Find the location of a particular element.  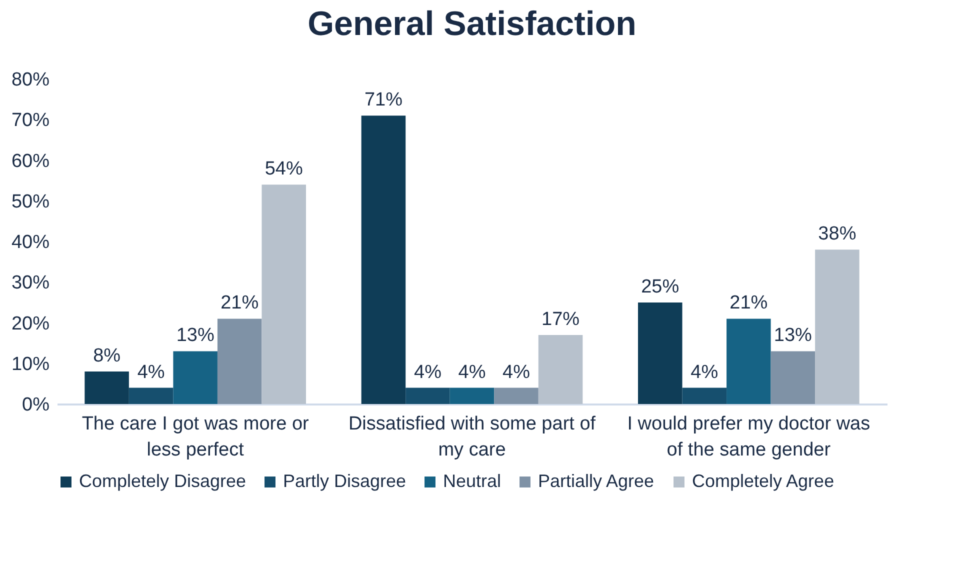

legend-label: Completely Disagree is located at coordinates (162, 481).